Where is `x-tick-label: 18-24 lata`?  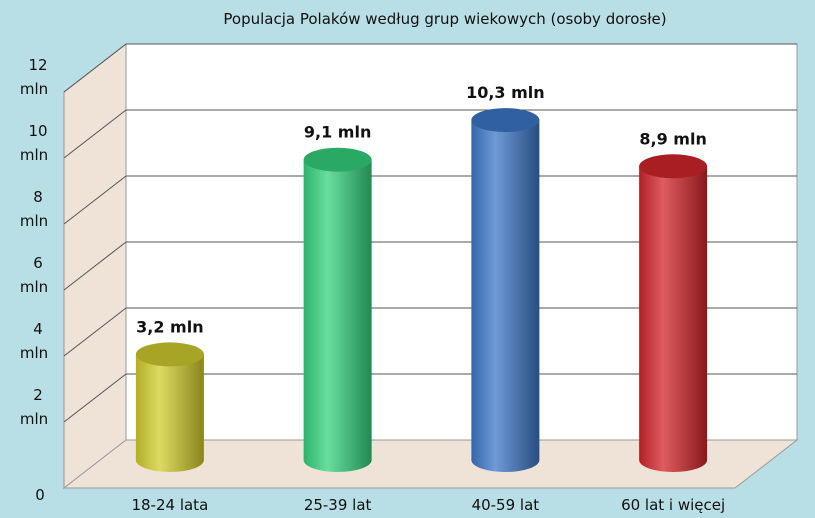 x-tick-label: 18-24 lata is located at coordinates (169, 505).